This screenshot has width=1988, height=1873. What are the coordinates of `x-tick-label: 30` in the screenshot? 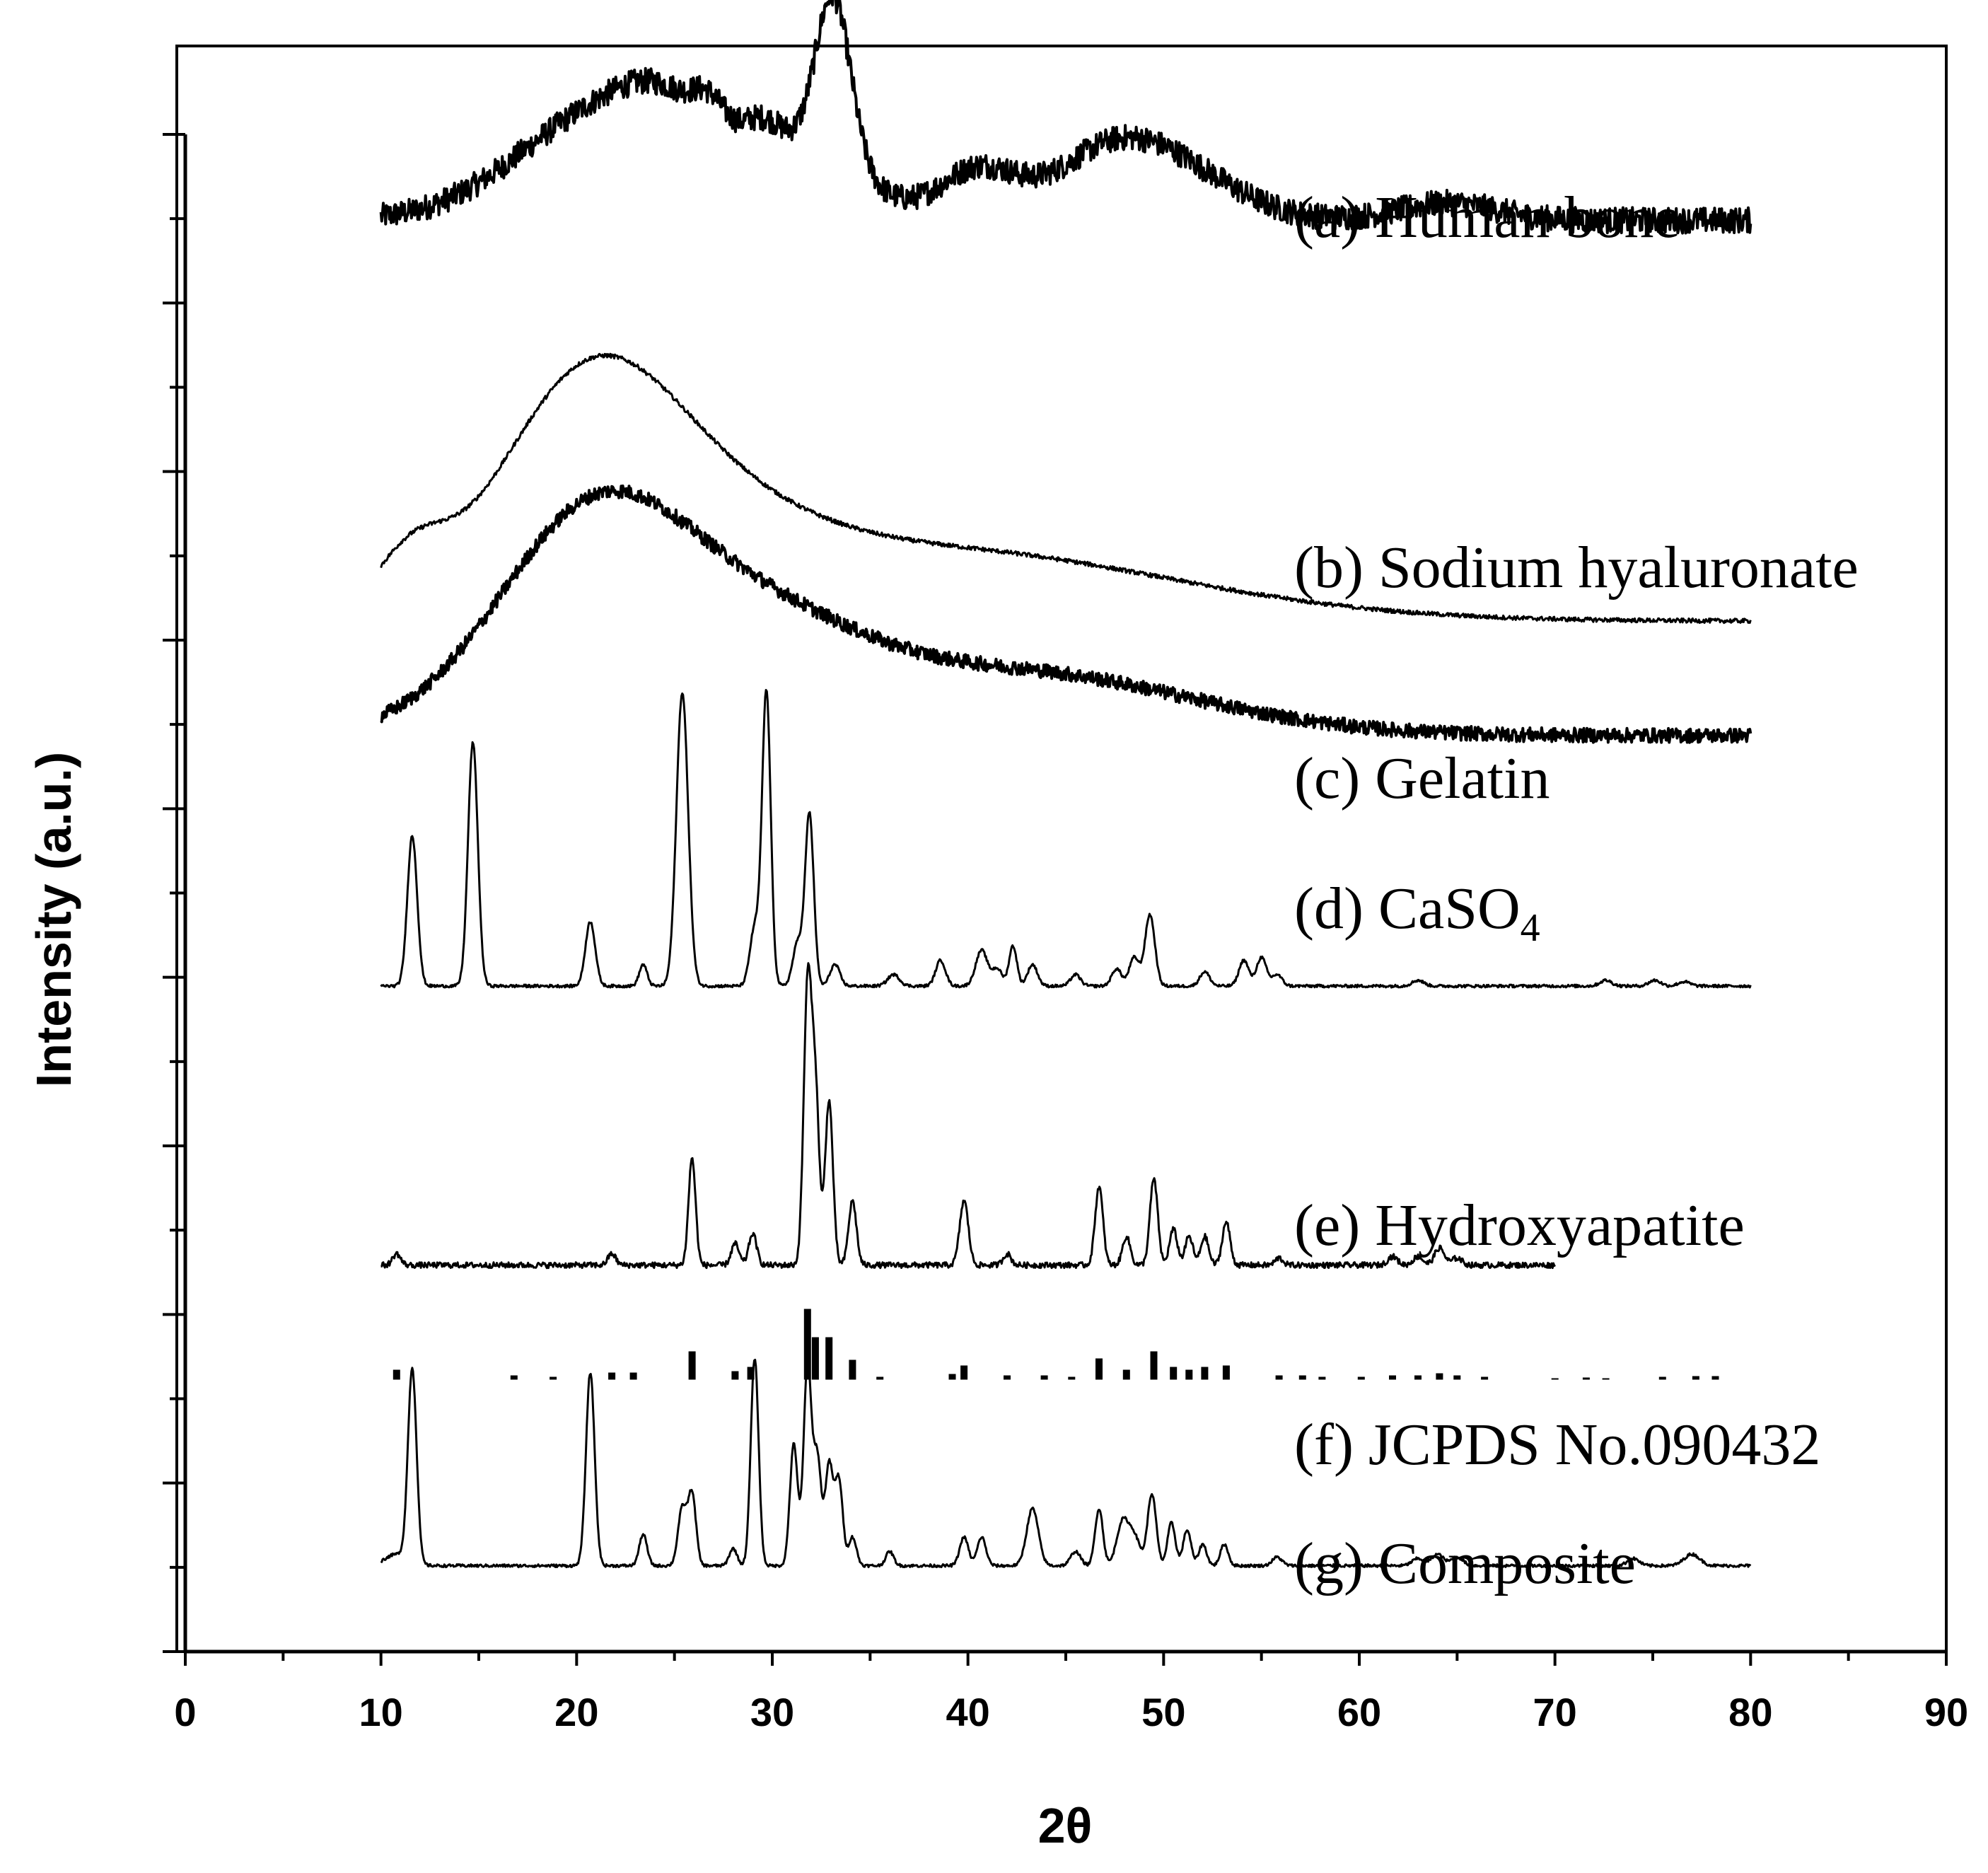 It's located at (772, 1712).